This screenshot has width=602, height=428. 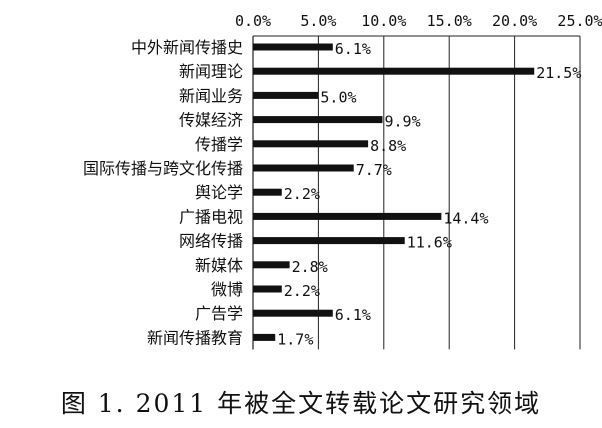 What do you see at coordinates (227, 289) in the screenshot?
I see `category-label: 微博` at bounding box center [227, 289].